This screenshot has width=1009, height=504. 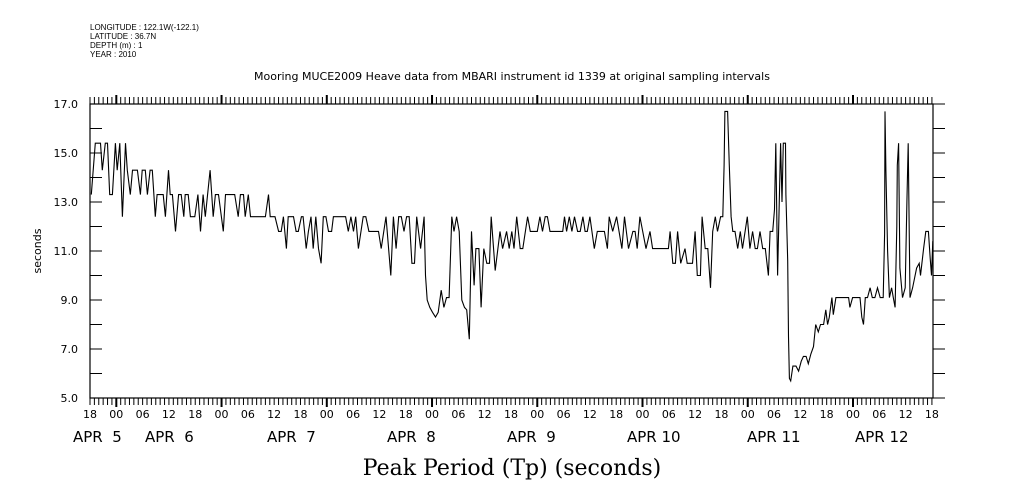 I want to click on date-label: APR 6, so click(x=169, y=437).